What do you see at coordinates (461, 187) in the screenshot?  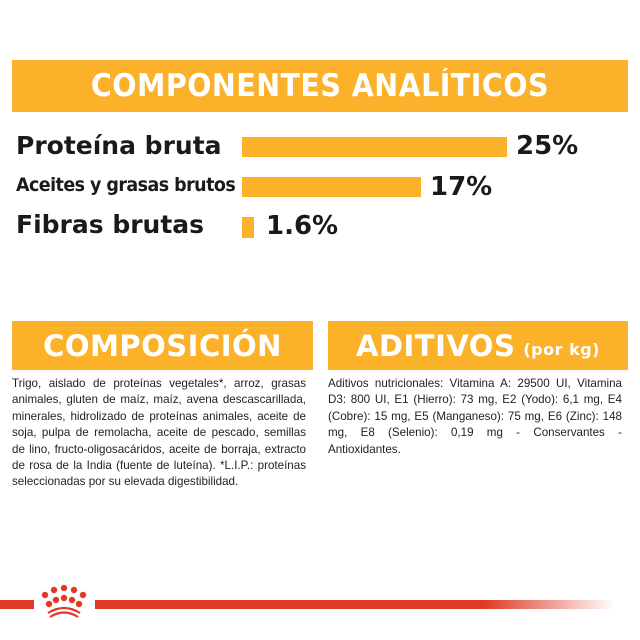 I see `component-value: 17%` at bounding box center [461, 187].